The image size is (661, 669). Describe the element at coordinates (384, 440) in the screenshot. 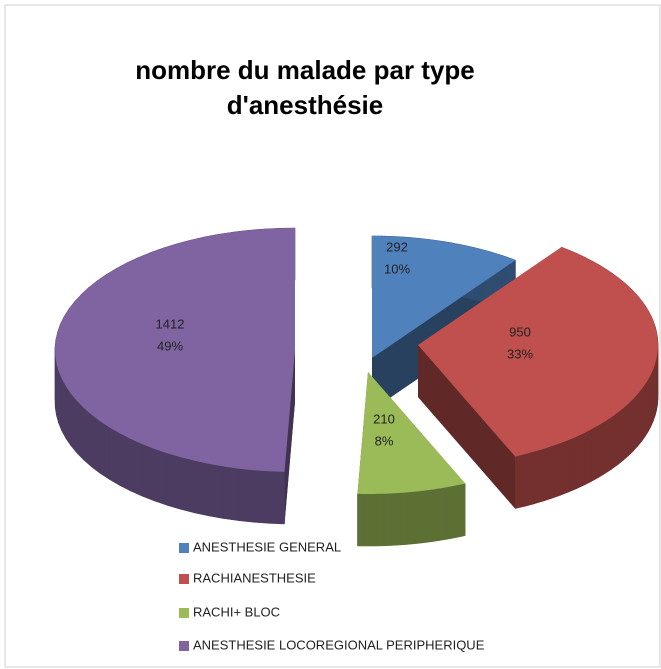

I see `percent-label: 8%` at that location.